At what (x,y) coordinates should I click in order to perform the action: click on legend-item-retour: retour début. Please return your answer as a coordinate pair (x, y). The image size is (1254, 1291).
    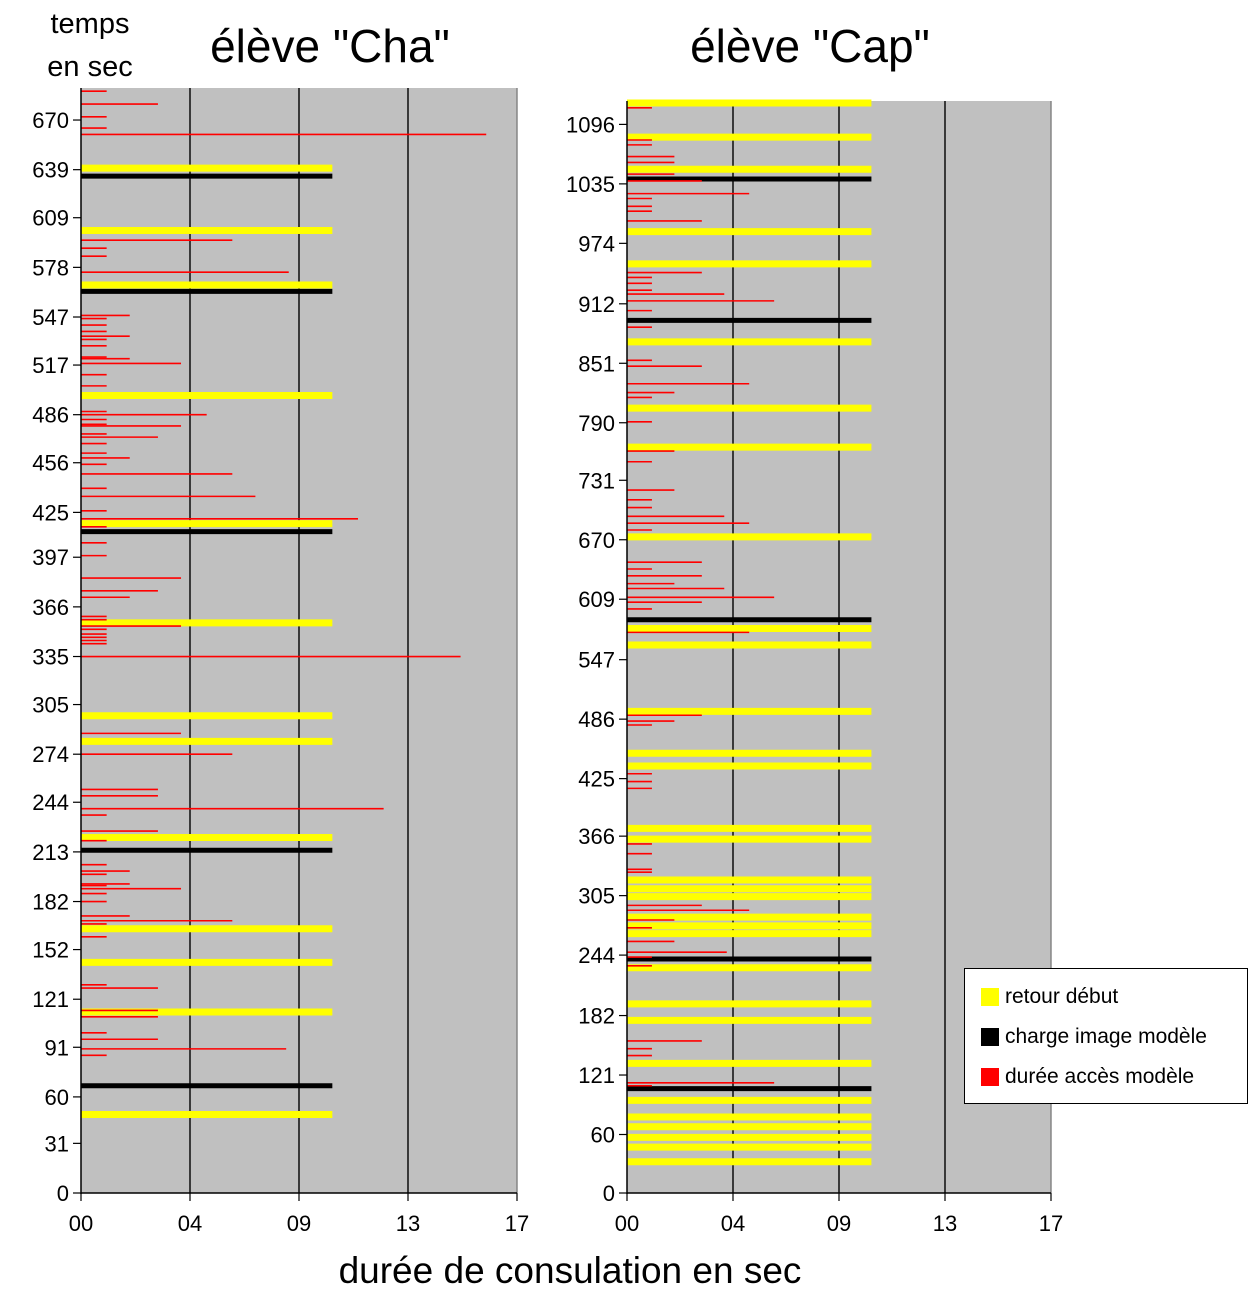
    Looking at the image, I should click on (1114, 997).